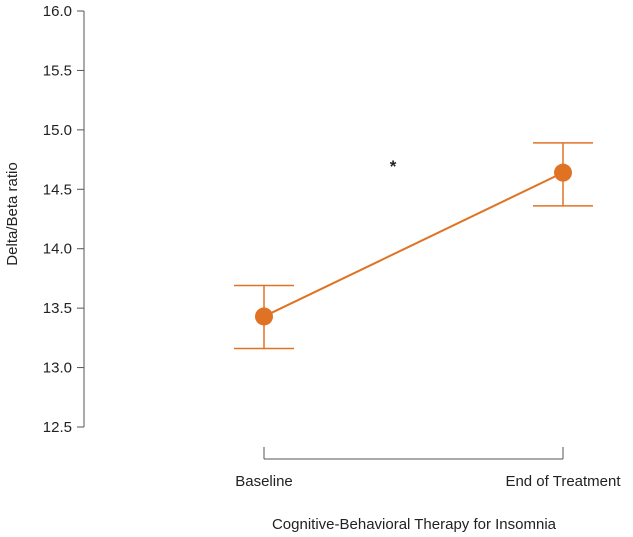  What do you see at coordinates (393, 166) in the screenshot?
I see `significance-marker: *` at bounding box center [393, 166].